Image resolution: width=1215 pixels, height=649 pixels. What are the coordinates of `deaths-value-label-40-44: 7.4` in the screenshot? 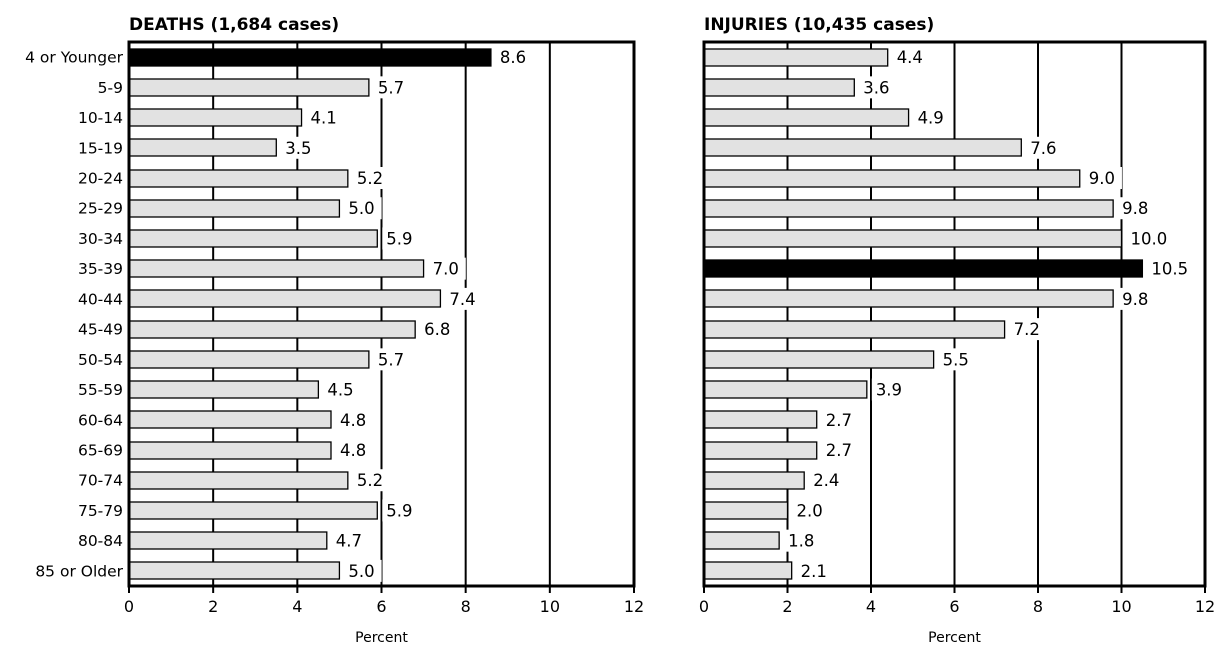 It's located at (462, 299).